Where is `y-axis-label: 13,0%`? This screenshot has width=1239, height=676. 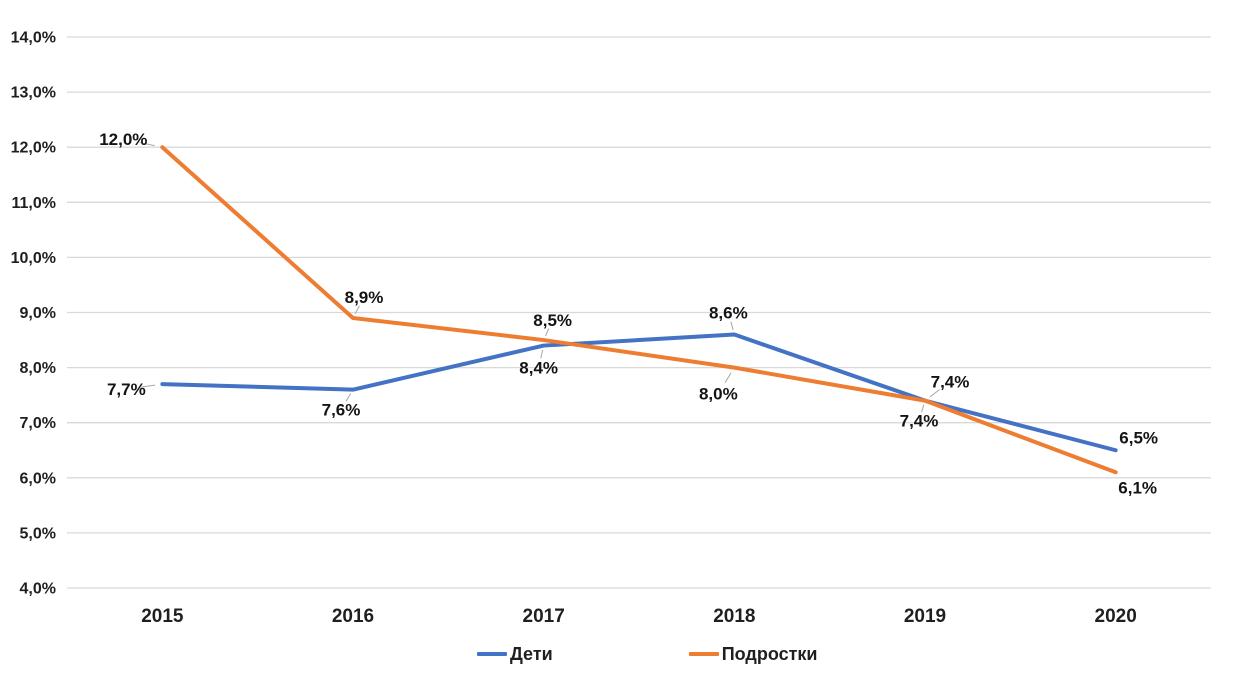
y-axis-label: 13,0% is located at coordinates (33, 93).